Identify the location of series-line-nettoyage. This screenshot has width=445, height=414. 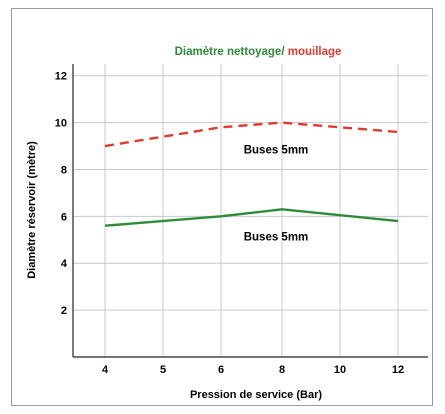
(251, 217).